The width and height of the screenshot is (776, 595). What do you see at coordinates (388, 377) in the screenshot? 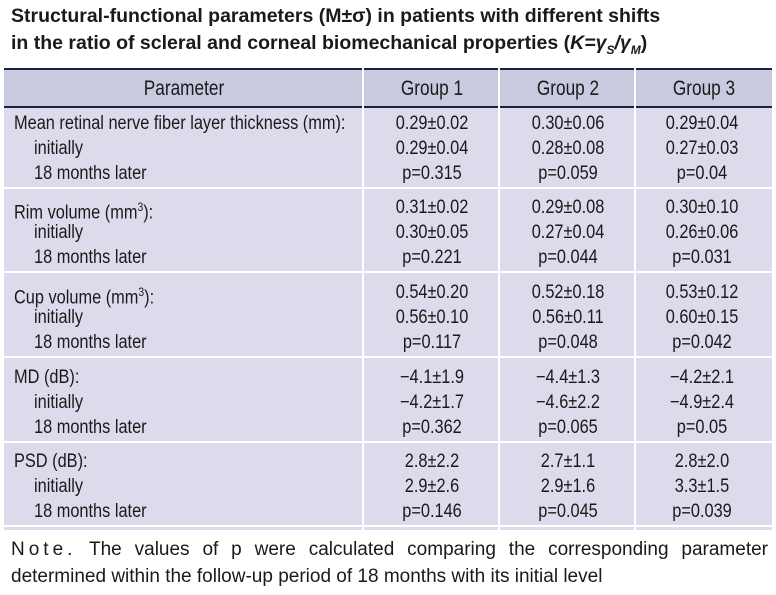
I see `table-row: MD (dB): −4.1±1.9 −4.4±1.3 −4.2±2.1` at bounding box center [388, 377].